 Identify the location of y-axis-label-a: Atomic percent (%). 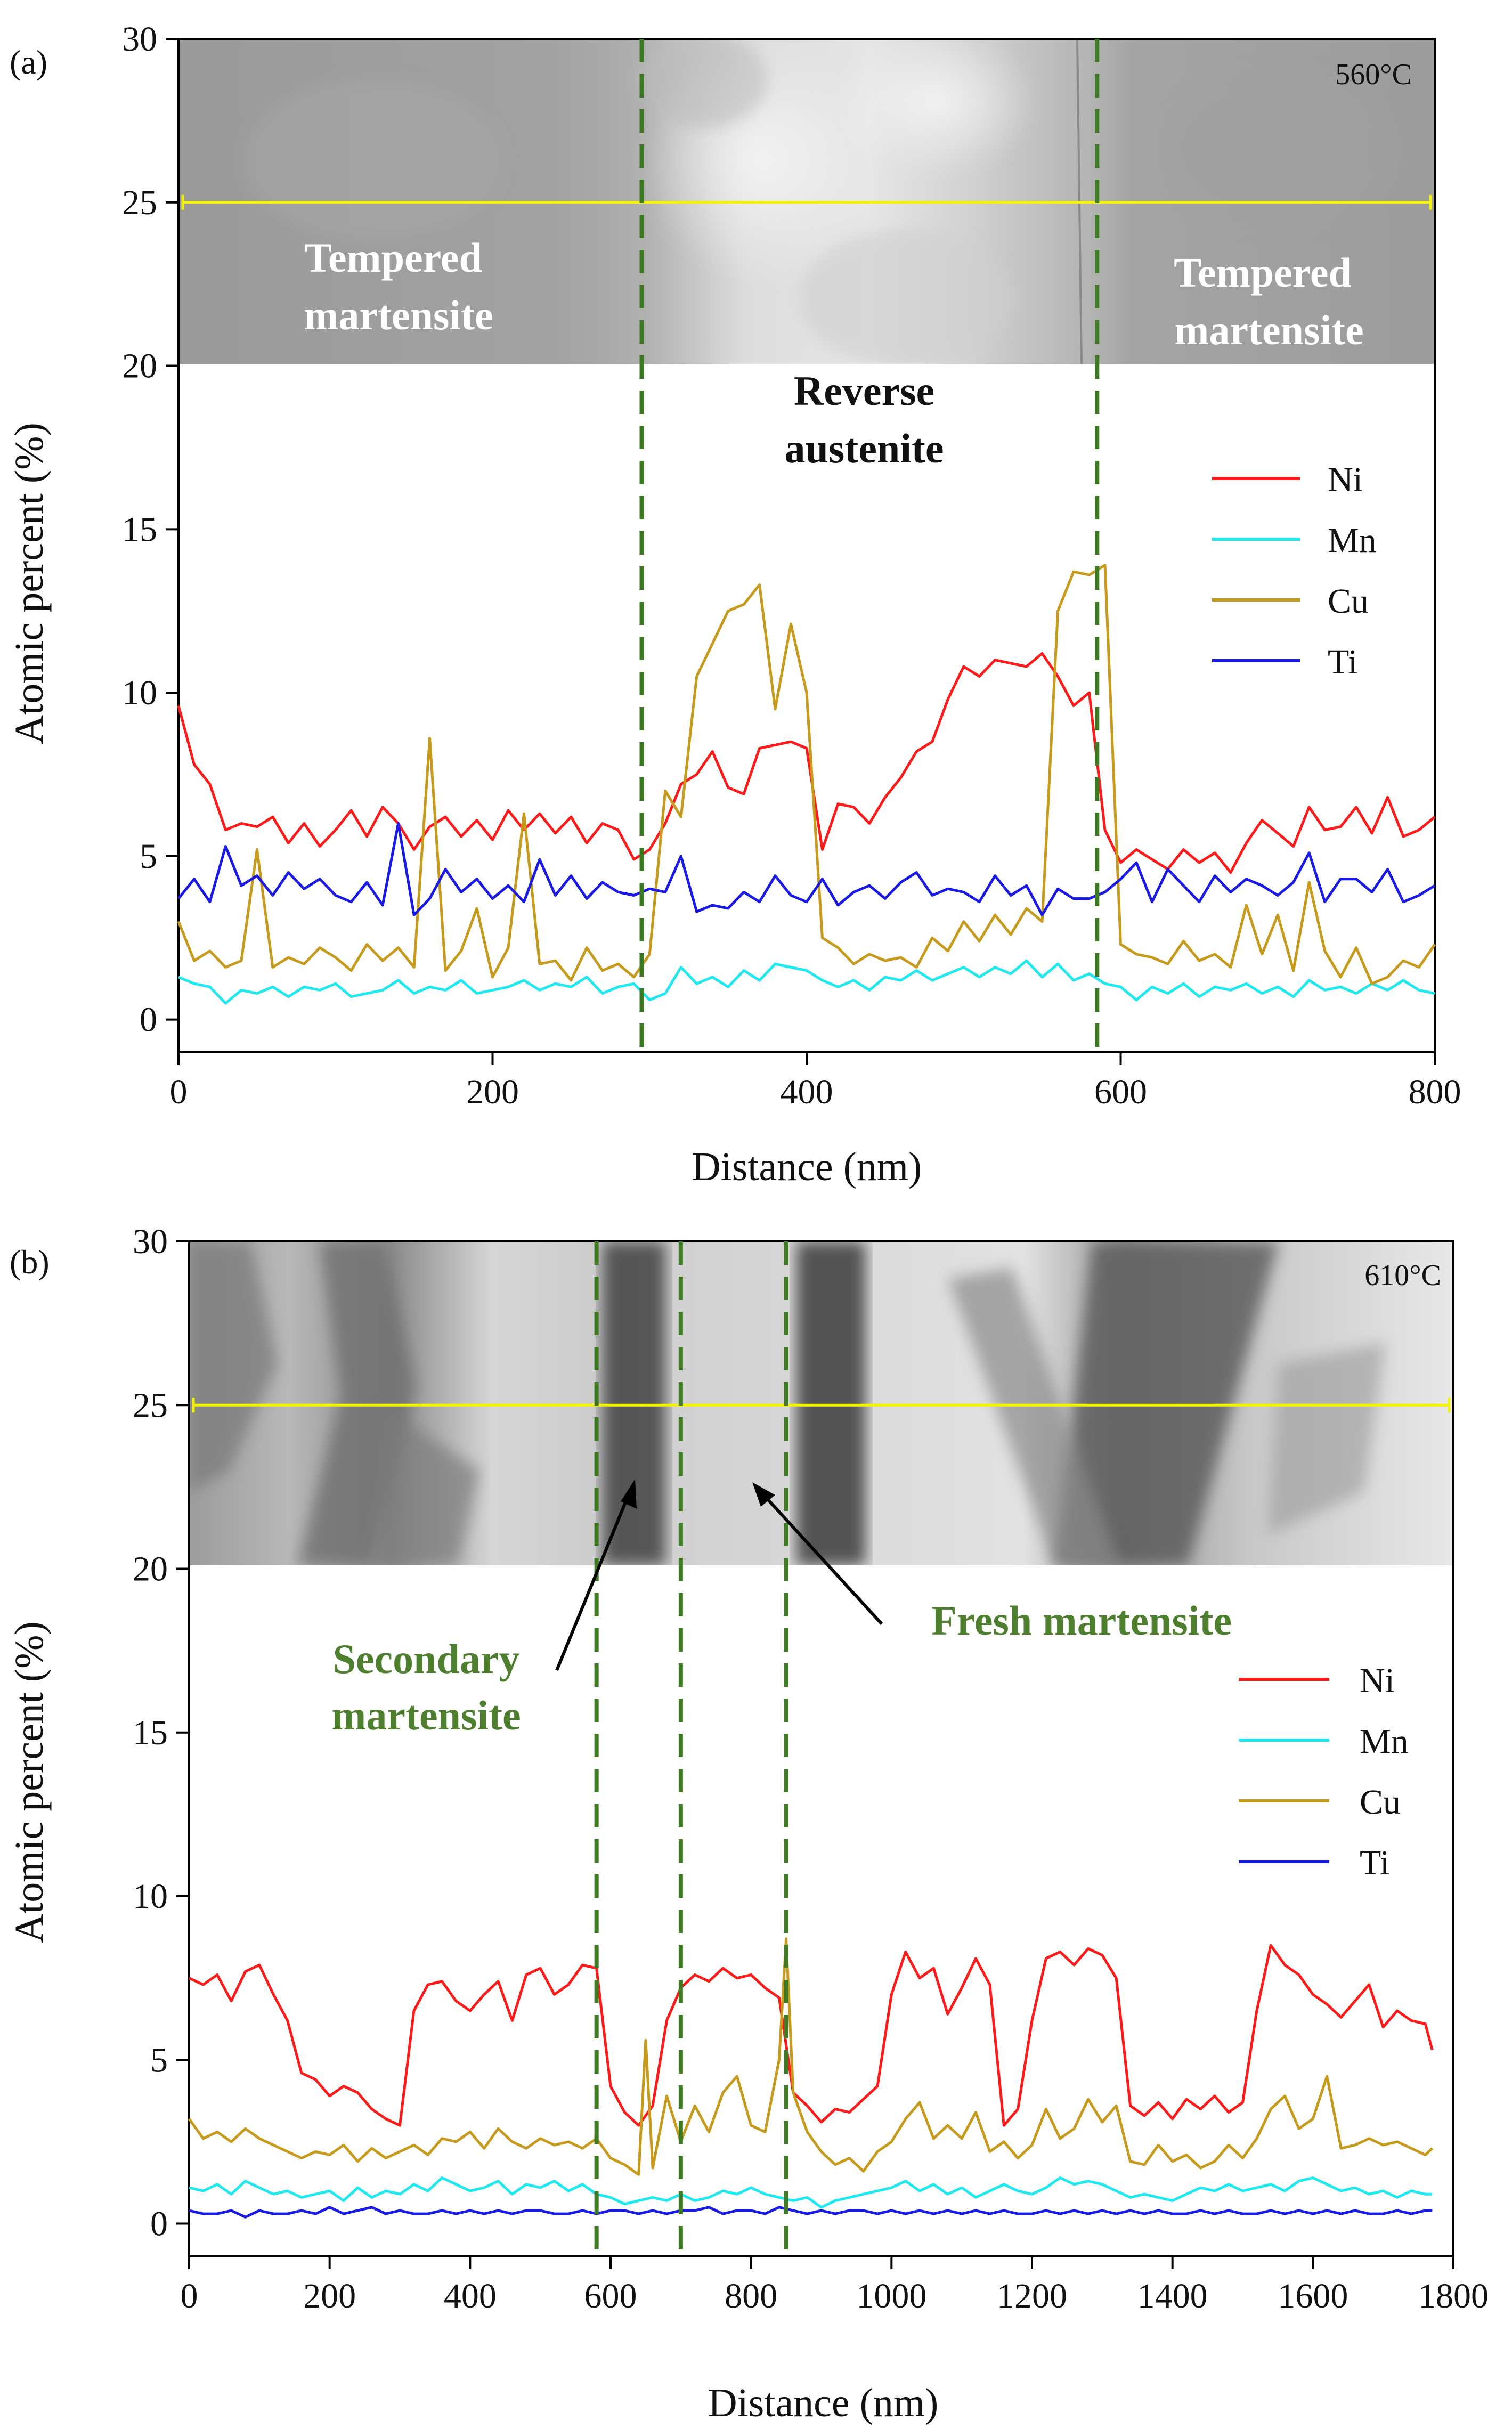
(30, 584).